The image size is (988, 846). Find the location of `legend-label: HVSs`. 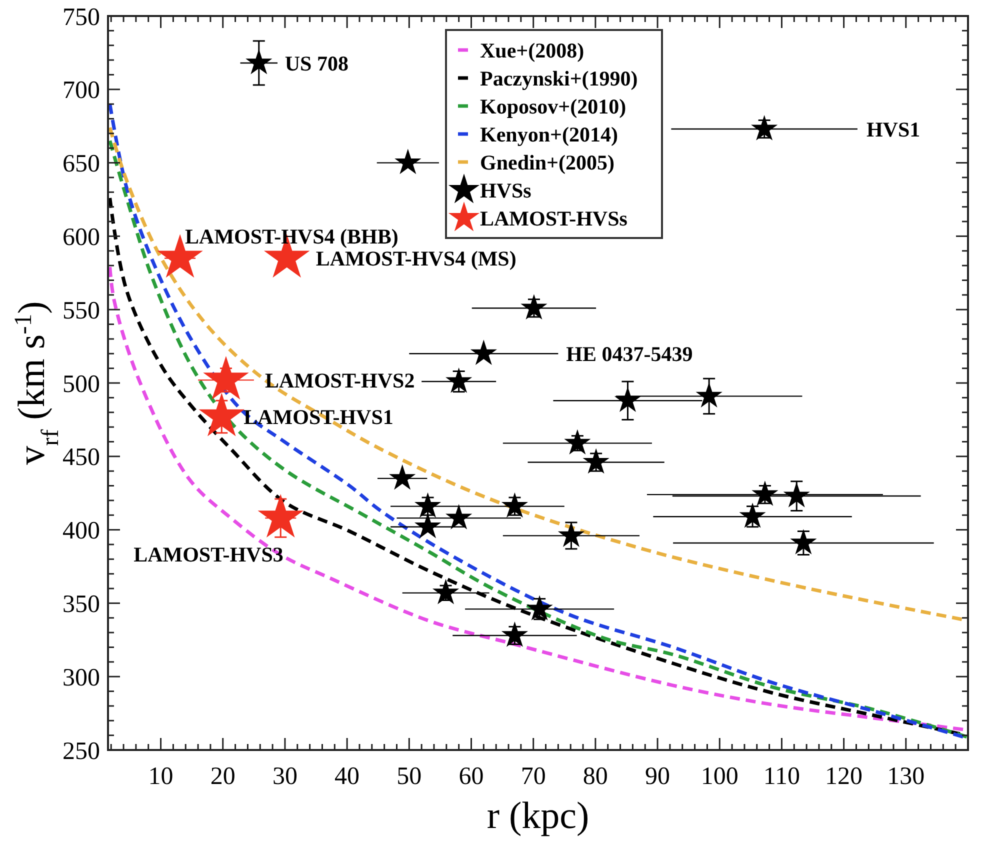

legend-label: HVSs is located at coordinates (506, 190).